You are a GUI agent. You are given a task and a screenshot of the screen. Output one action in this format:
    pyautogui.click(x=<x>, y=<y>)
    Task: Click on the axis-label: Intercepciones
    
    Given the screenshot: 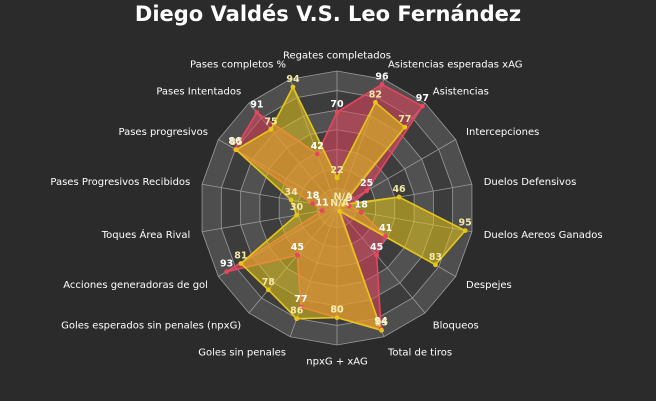 What is the action you would take?
    pyautogui.click(x=502, y=132)
    